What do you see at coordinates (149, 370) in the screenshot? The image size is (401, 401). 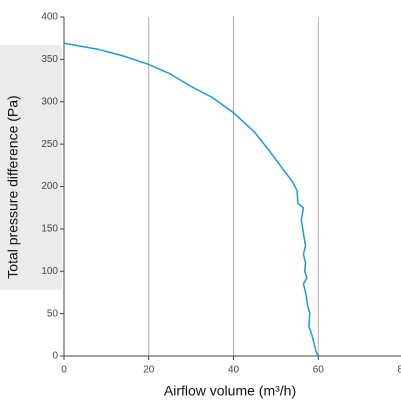 I see `x-tick-label: 20` at bounding box center [149, 370].